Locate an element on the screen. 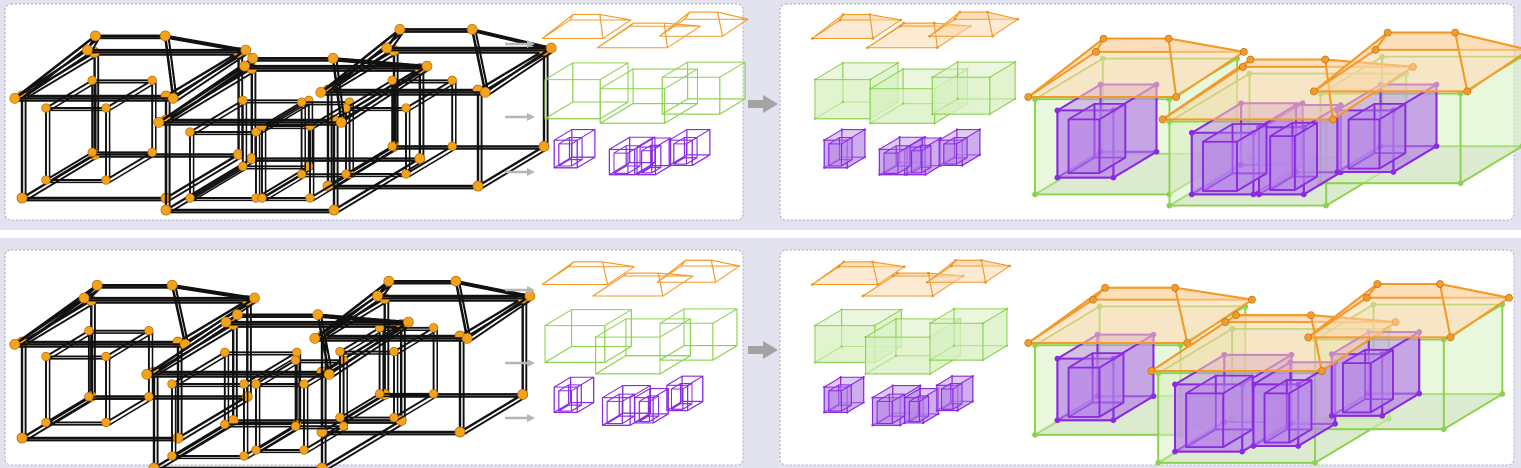  roof-structure-icon is located at coordinates (645, 30).